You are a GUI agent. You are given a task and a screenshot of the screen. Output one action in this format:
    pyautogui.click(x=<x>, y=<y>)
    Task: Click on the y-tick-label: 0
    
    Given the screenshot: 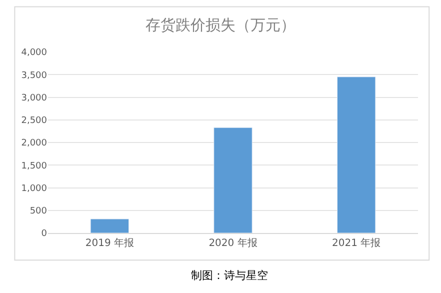 What is the action you would take?
    pyautogui.click(x=44, y=234)
    